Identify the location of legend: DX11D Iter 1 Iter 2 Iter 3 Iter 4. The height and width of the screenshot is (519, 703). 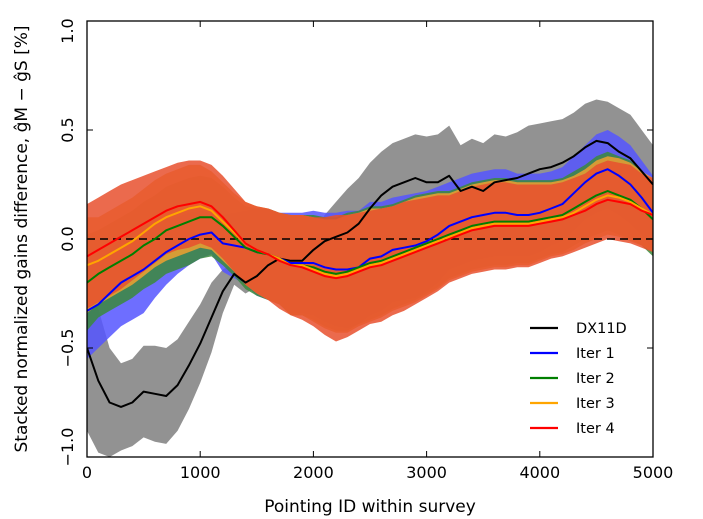
(578, 379).